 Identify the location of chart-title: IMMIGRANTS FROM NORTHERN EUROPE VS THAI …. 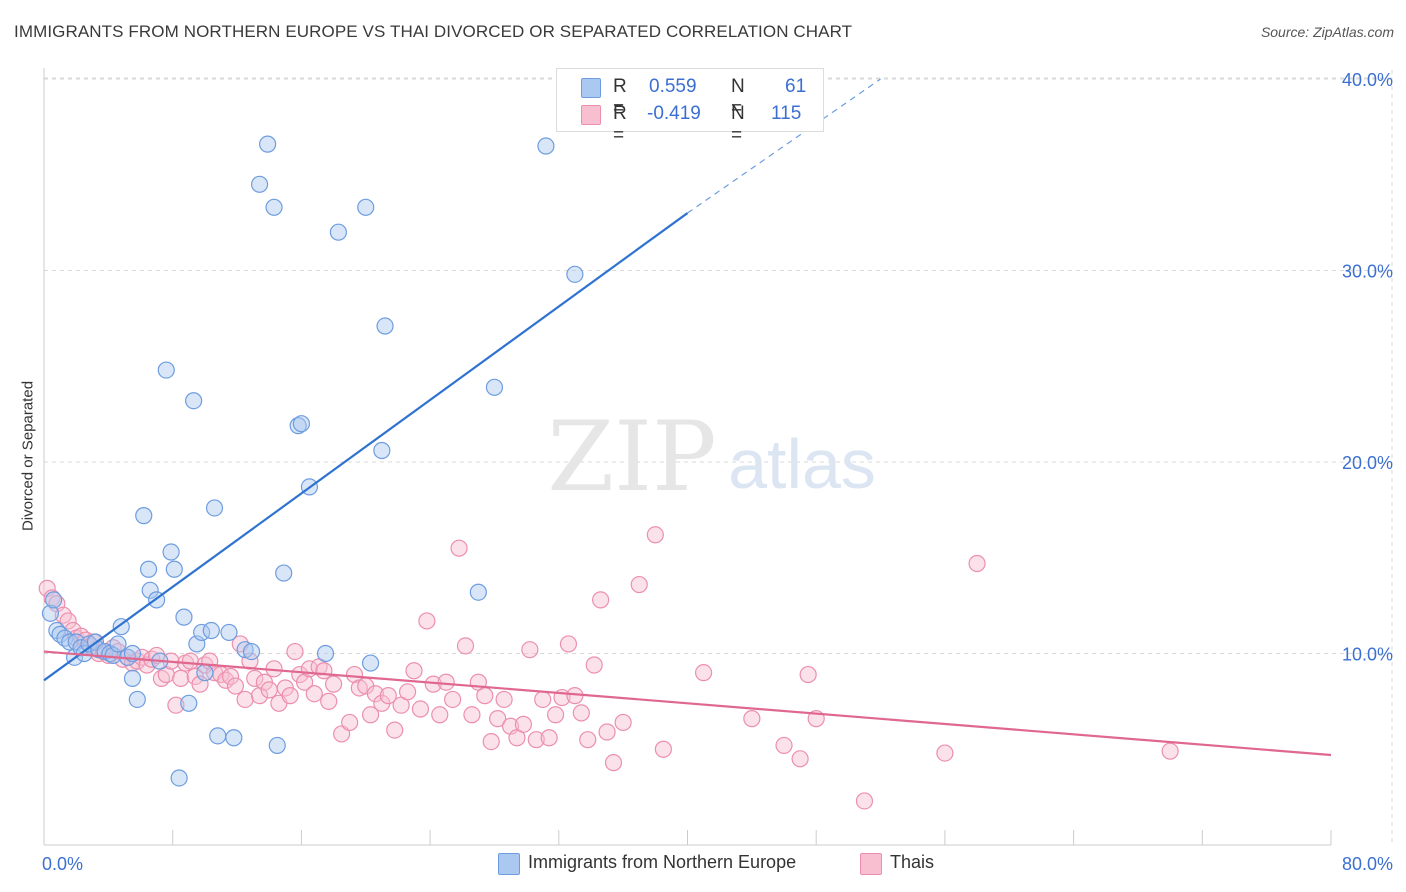
(433, 31).